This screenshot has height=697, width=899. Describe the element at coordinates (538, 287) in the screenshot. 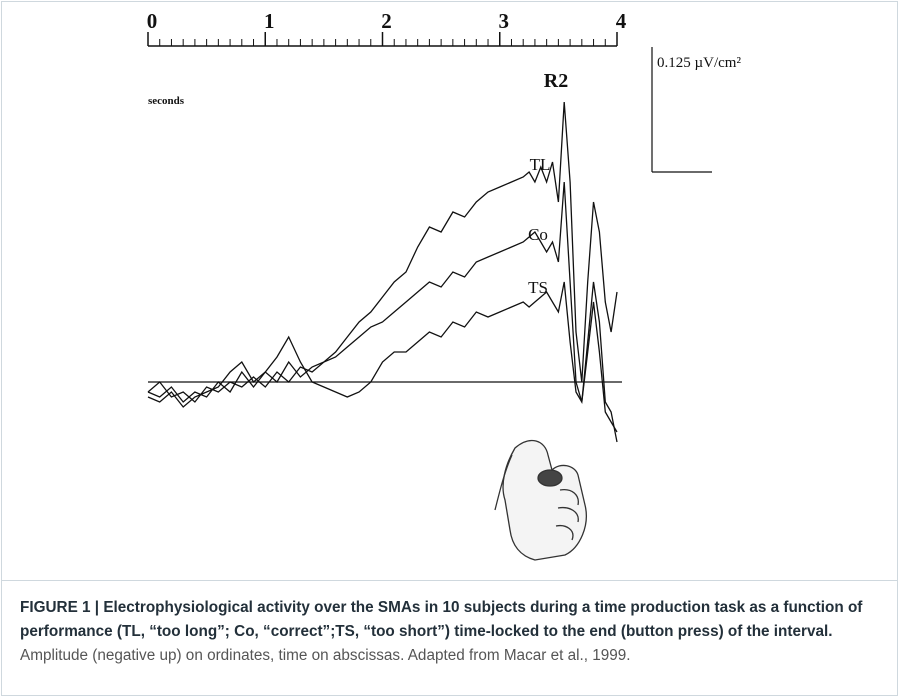

I see `series-label: TS` at that location.